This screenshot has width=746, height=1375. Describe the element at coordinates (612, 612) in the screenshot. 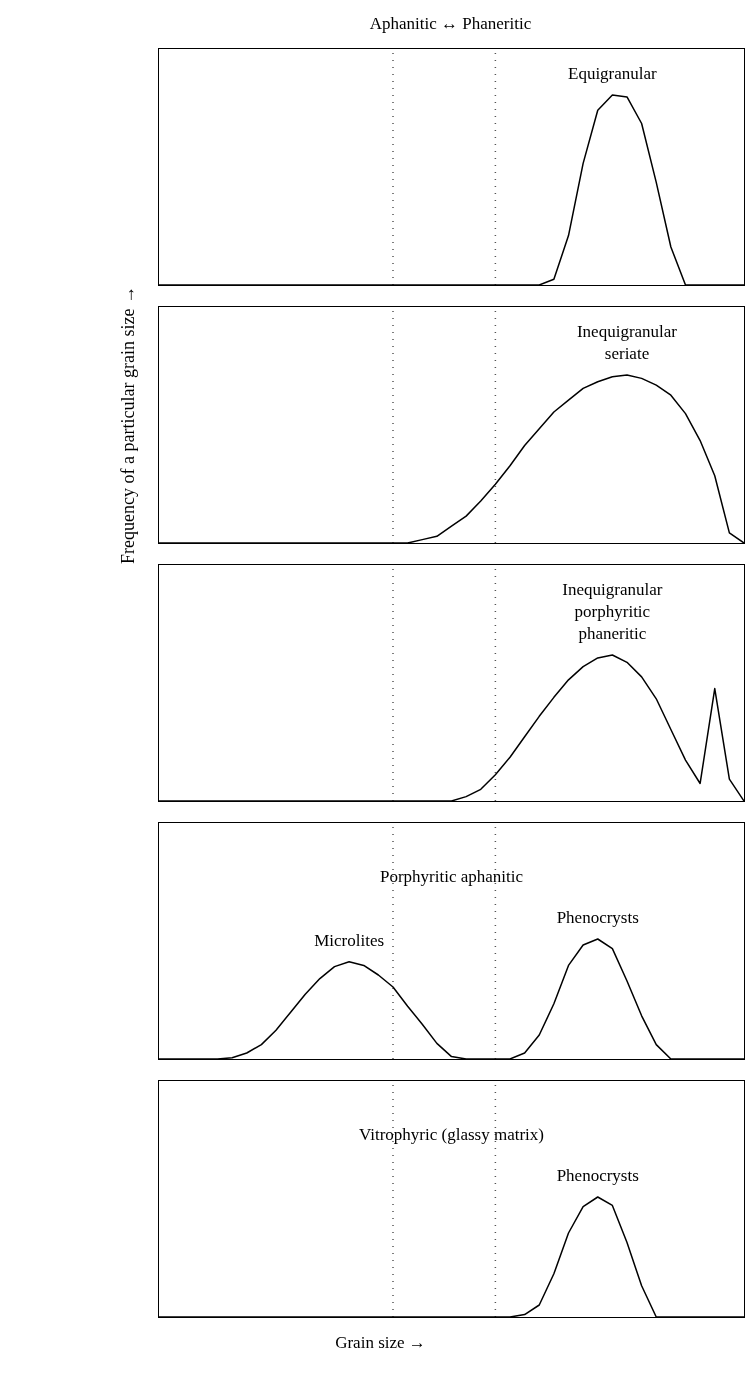

I see `text: Inequigranular porphyritic phaneritic` at that location.